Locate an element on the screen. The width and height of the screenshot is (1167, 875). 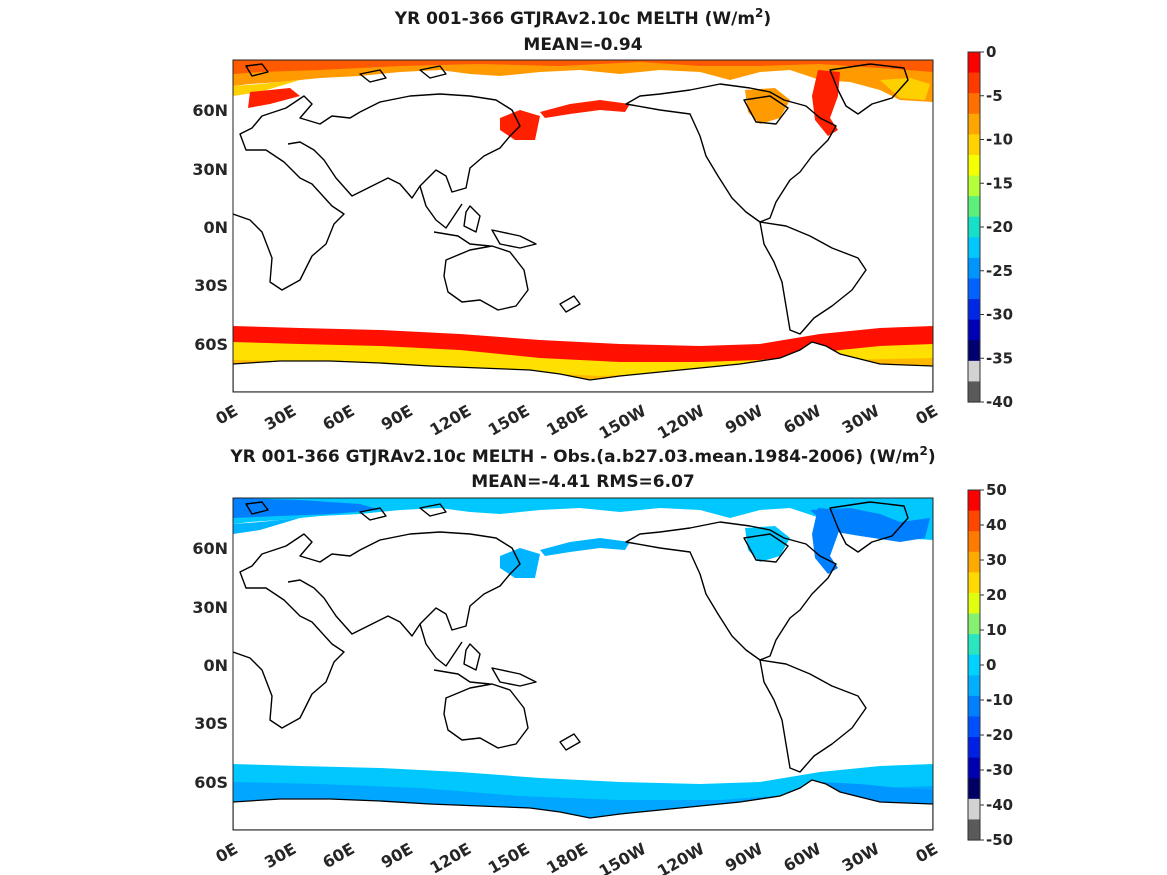
colorbar-tick-label: 10 is located at coordinates (996, 630).